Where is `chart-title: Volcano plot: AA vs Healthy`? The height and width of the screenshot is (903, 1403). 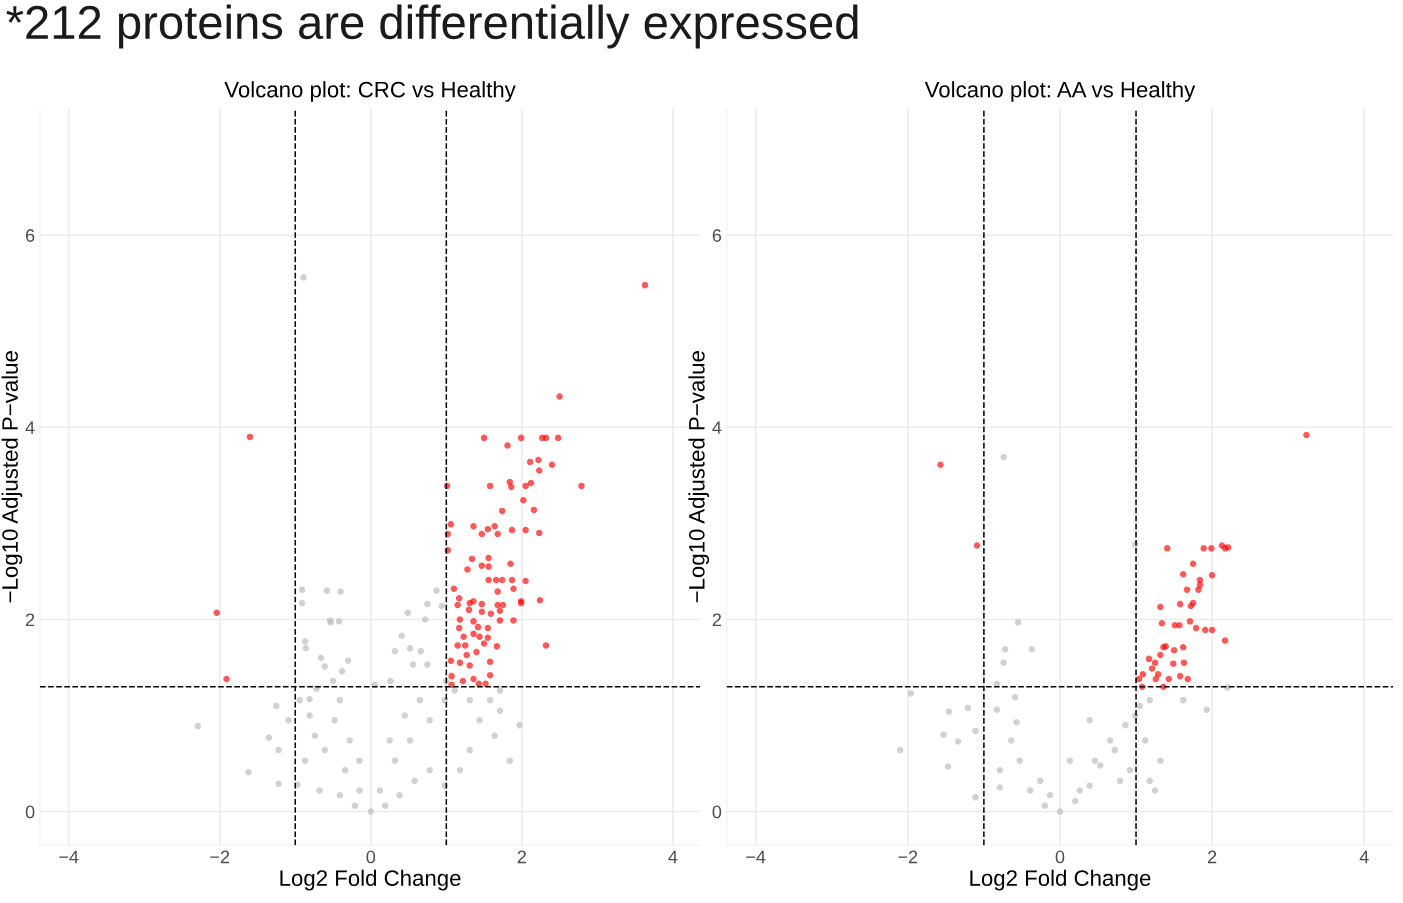
chart-title: Volcano plot: AA vs Healthy is located at coordinates (1060, 91).